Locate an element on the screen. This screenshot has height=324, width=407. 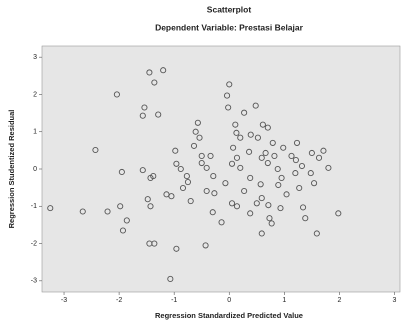
x-tick-label: -1 is located at coordinates (174, 300).